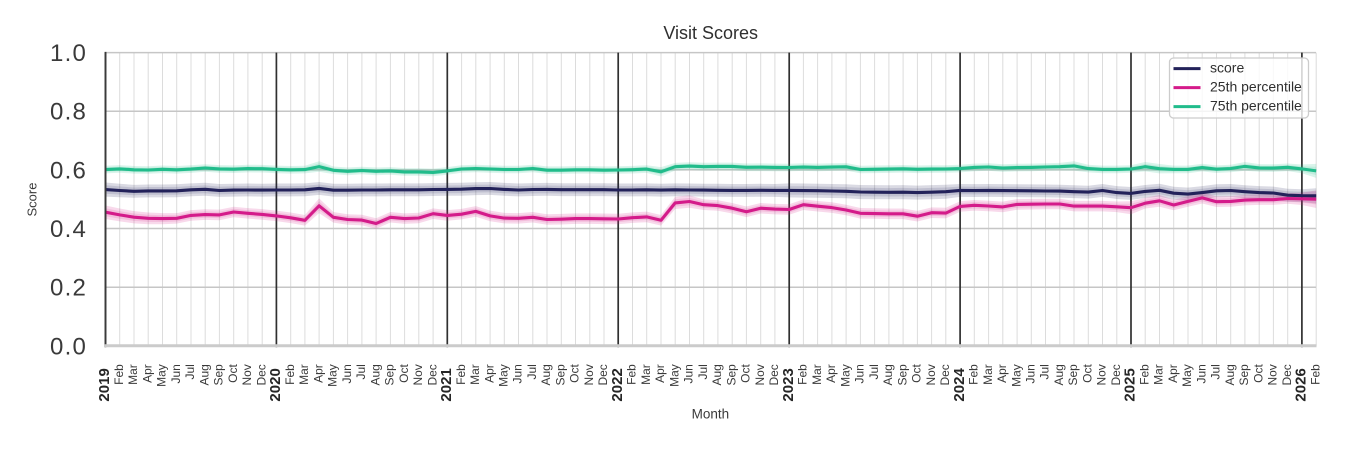 The height and width of the screenshot is (455, 1350). Describe the element at coordinates (68, 170) in the screenshot. I see `svg-text: 0.6` at that location.